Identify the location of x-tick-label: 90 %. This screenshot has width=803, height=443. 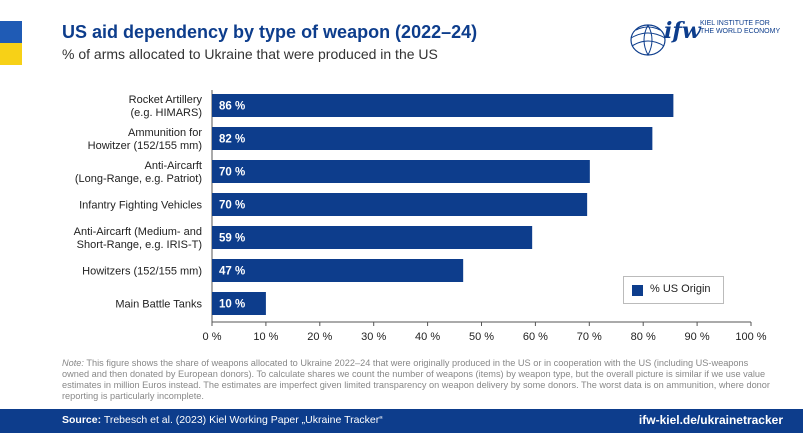
(697, 337).